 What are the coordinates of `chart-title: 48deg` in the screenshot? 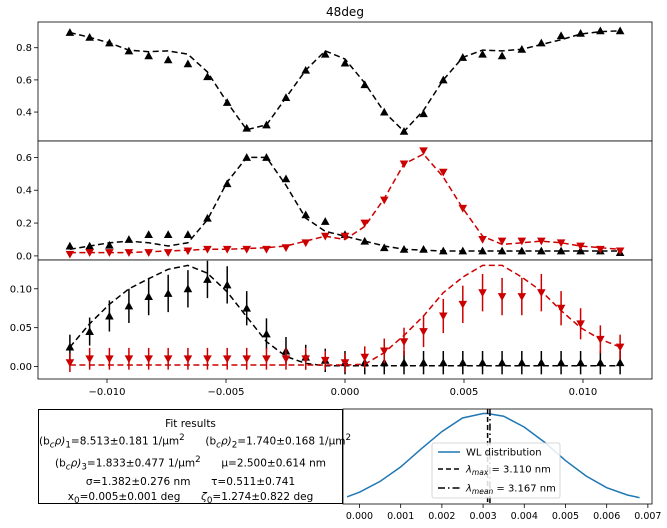 It's located at (345, 12).